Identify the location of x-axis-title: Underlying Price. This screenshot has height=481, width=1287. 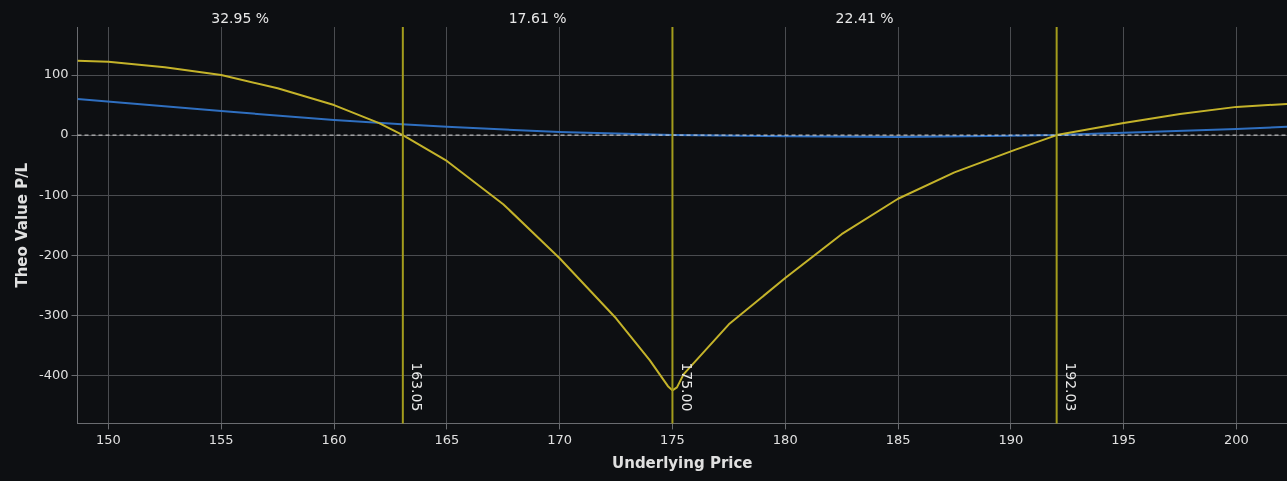
(682, 462).